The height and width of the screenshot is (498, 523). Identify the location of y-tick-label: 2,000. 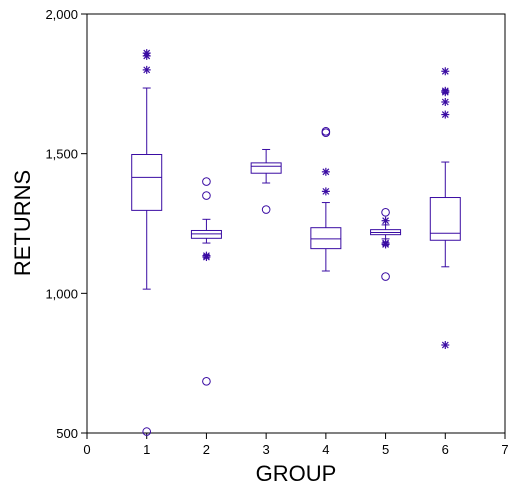
(61, 14).